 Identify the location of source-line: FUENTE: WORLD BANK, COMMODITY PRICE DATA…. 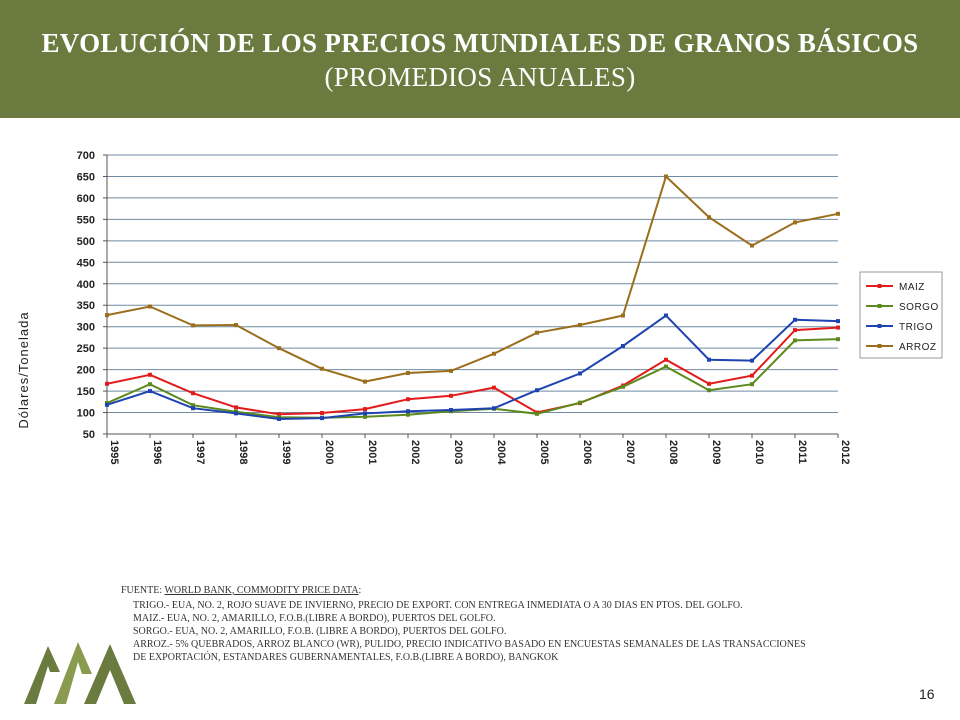
(536, 590).